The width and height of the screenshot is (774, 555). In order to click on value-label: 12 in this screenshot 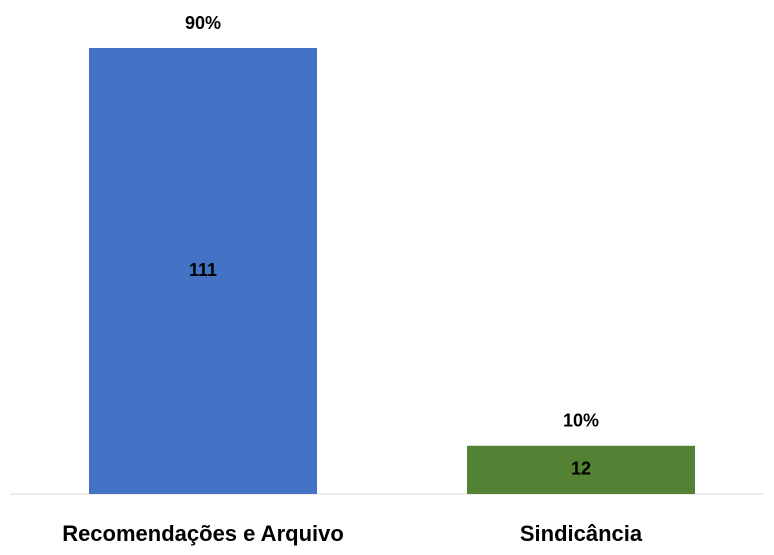, I will do `click(581, 469)`.